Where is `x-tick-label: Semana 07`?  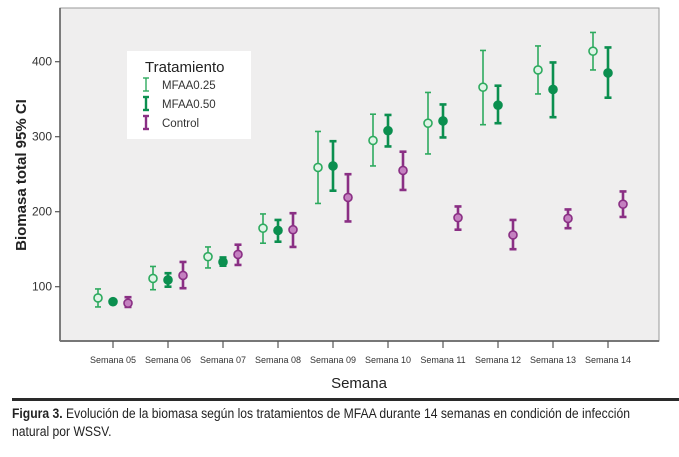 x-tick-label: Semana 07 is located at coordinates (223, 360).